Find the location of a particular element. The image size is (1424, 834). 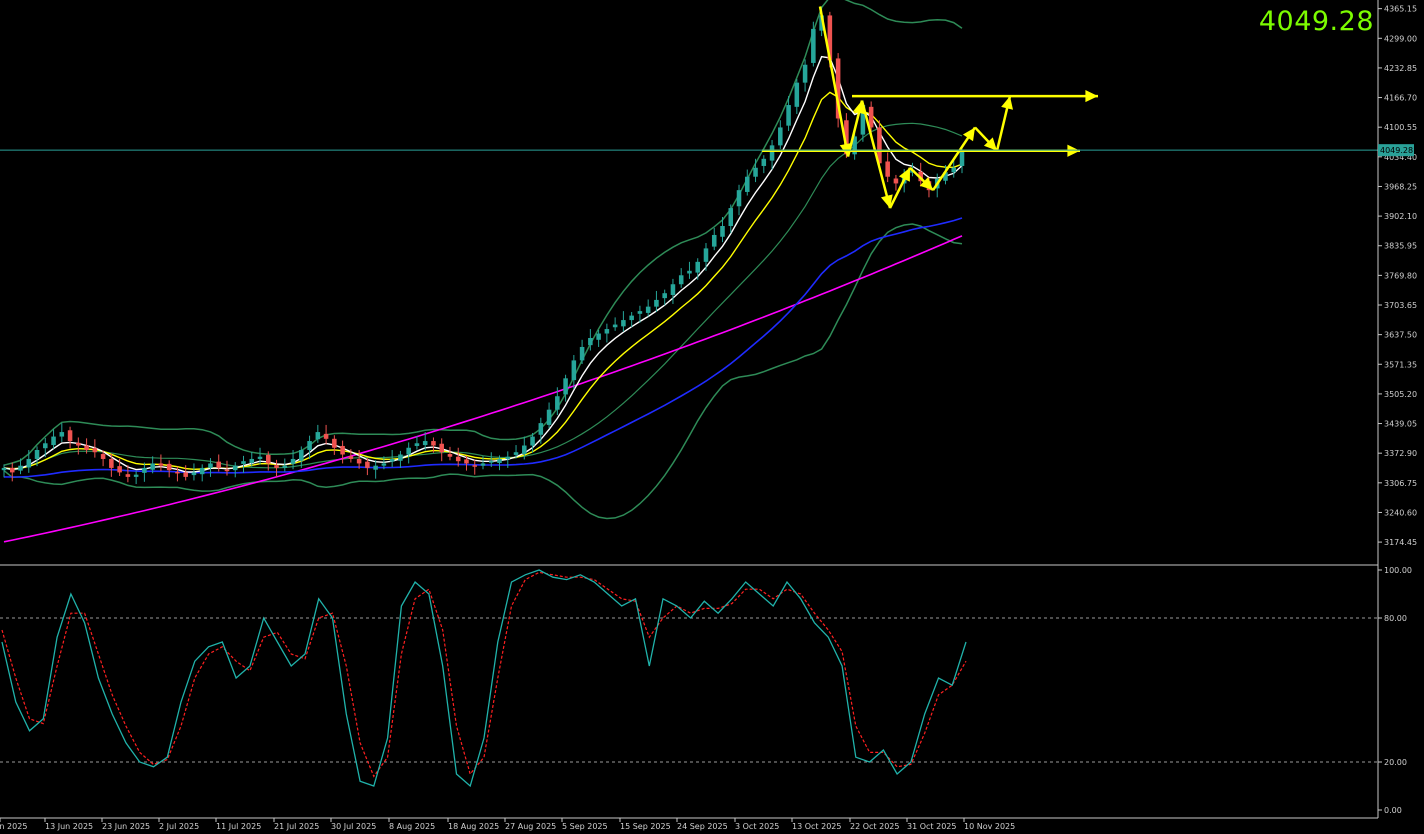

current-price-tag-label: 4049.28 is located at coordinates (1396, 150).